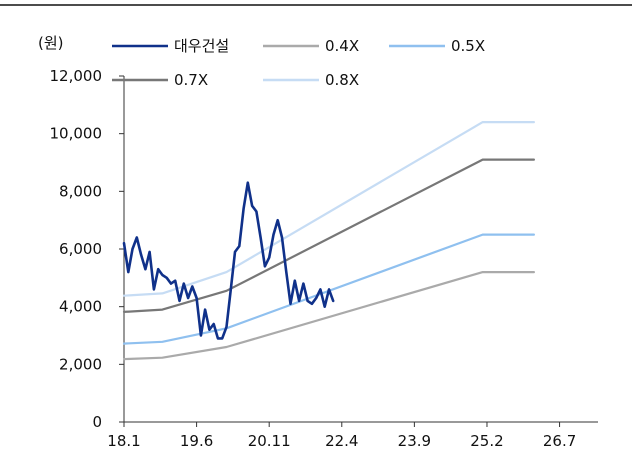 The width and height of the screenshot is (632, 465). What do you see at coordinates (414, 441) in the screenshot?
I see `x-tick-label: 23.9` at bounding box center [414, 441].